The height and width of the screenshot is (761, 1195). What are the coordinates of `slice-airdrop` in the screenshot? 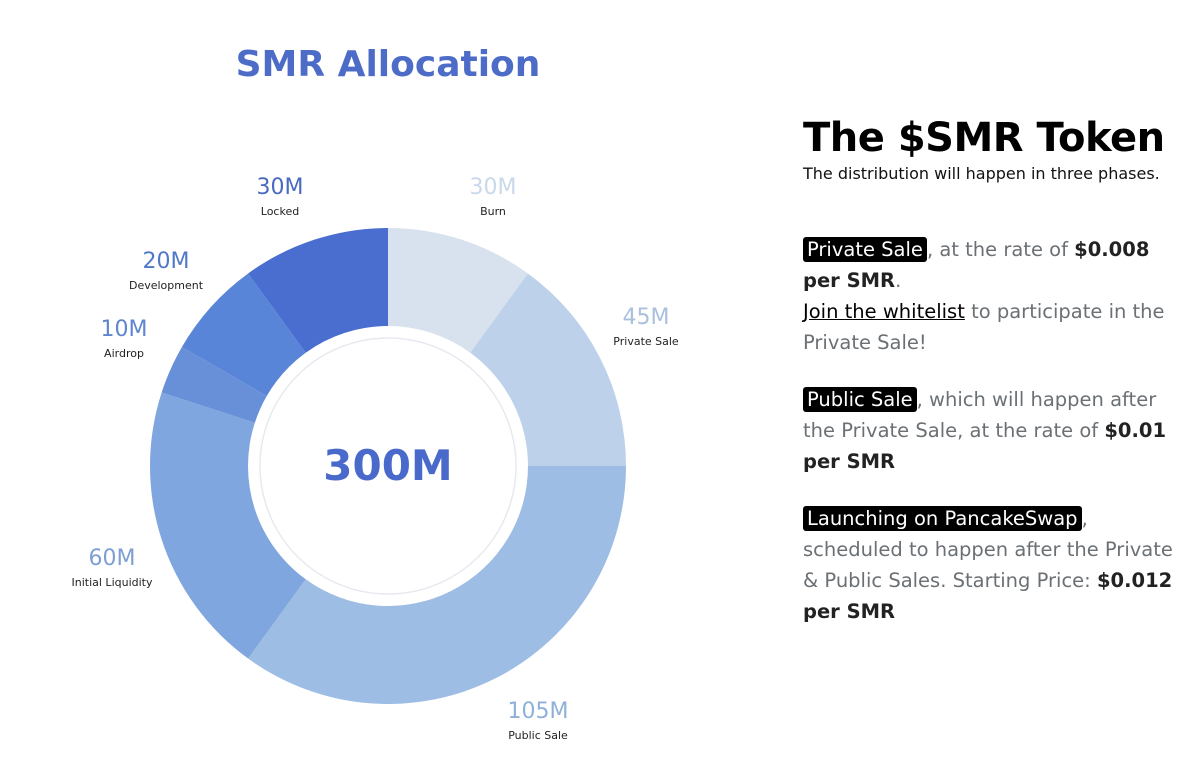 It's located at (214, 385).